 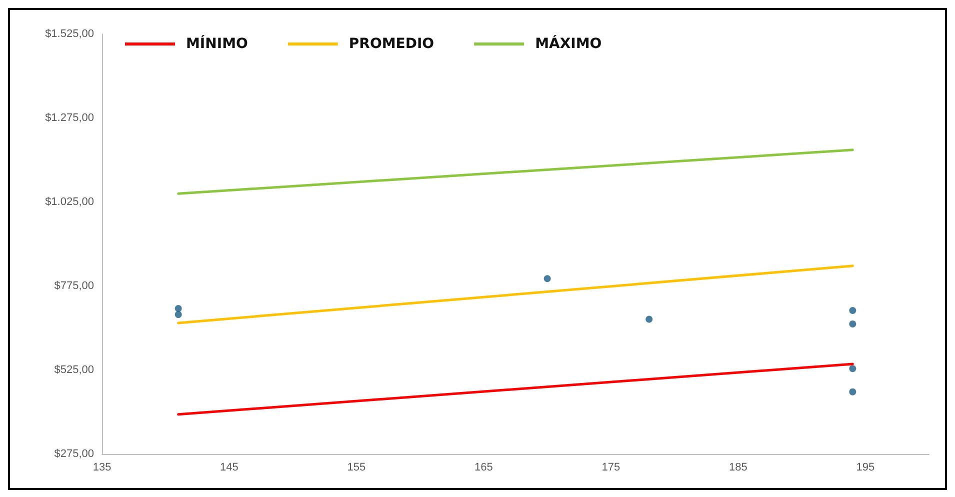 What do you see at coordinates (568, 43) in the screenshot?
I see `legend-label: MÁXIMO` at bounding box center [568, 43].